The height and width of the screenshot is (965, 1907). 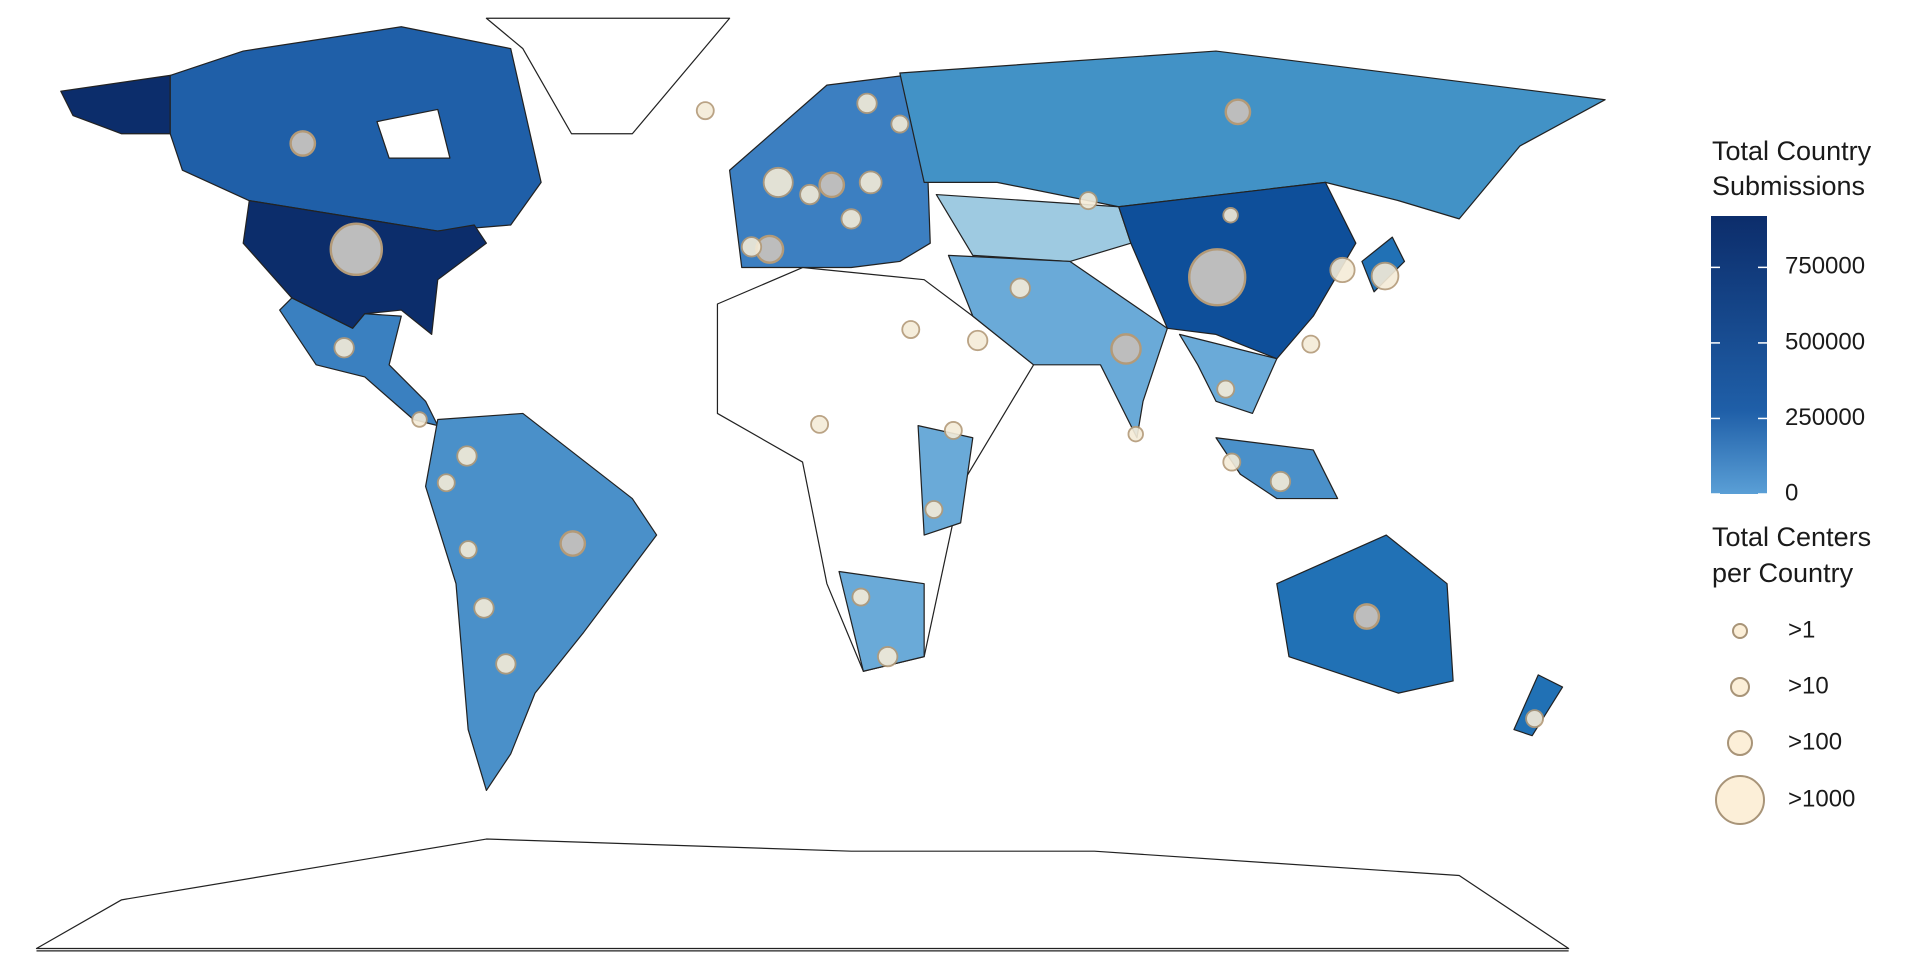 What do you see at coordinates (1792, 151) in the screenshot?
I see `legend-title: Total Country` at bounding box center [1792, 151].